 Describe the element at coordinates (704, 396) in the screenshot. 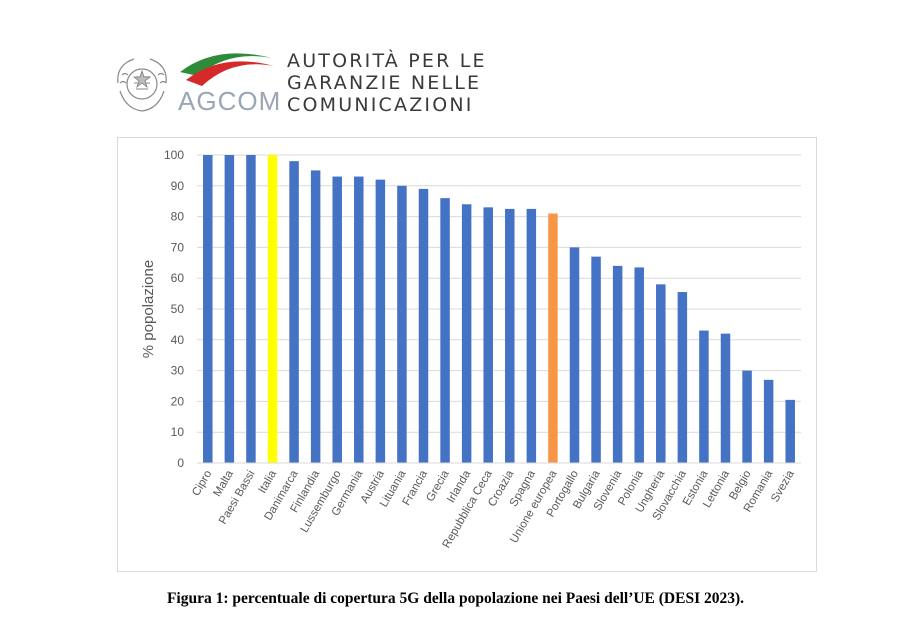

I see `bar-estonia` at that location.